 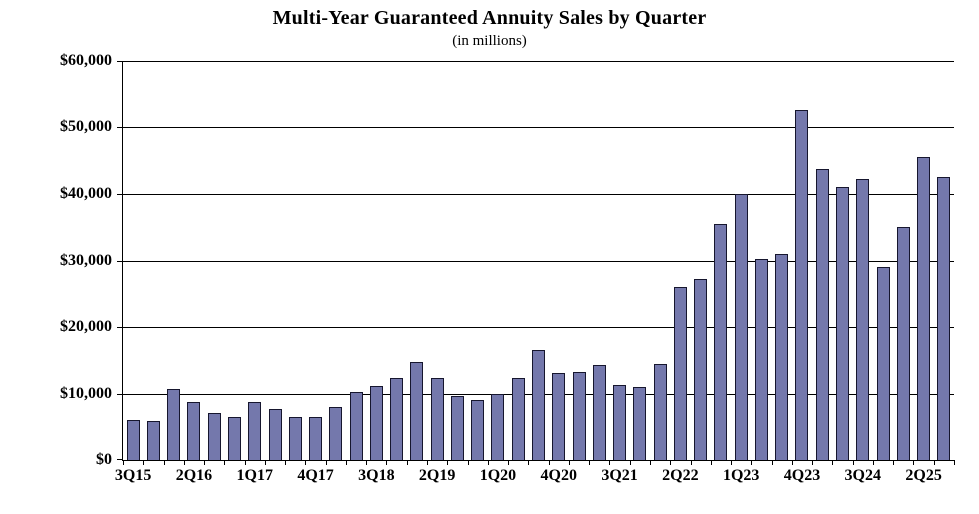 I want to click on x-axis-label: 4Q20, so click(x=558, y=475).